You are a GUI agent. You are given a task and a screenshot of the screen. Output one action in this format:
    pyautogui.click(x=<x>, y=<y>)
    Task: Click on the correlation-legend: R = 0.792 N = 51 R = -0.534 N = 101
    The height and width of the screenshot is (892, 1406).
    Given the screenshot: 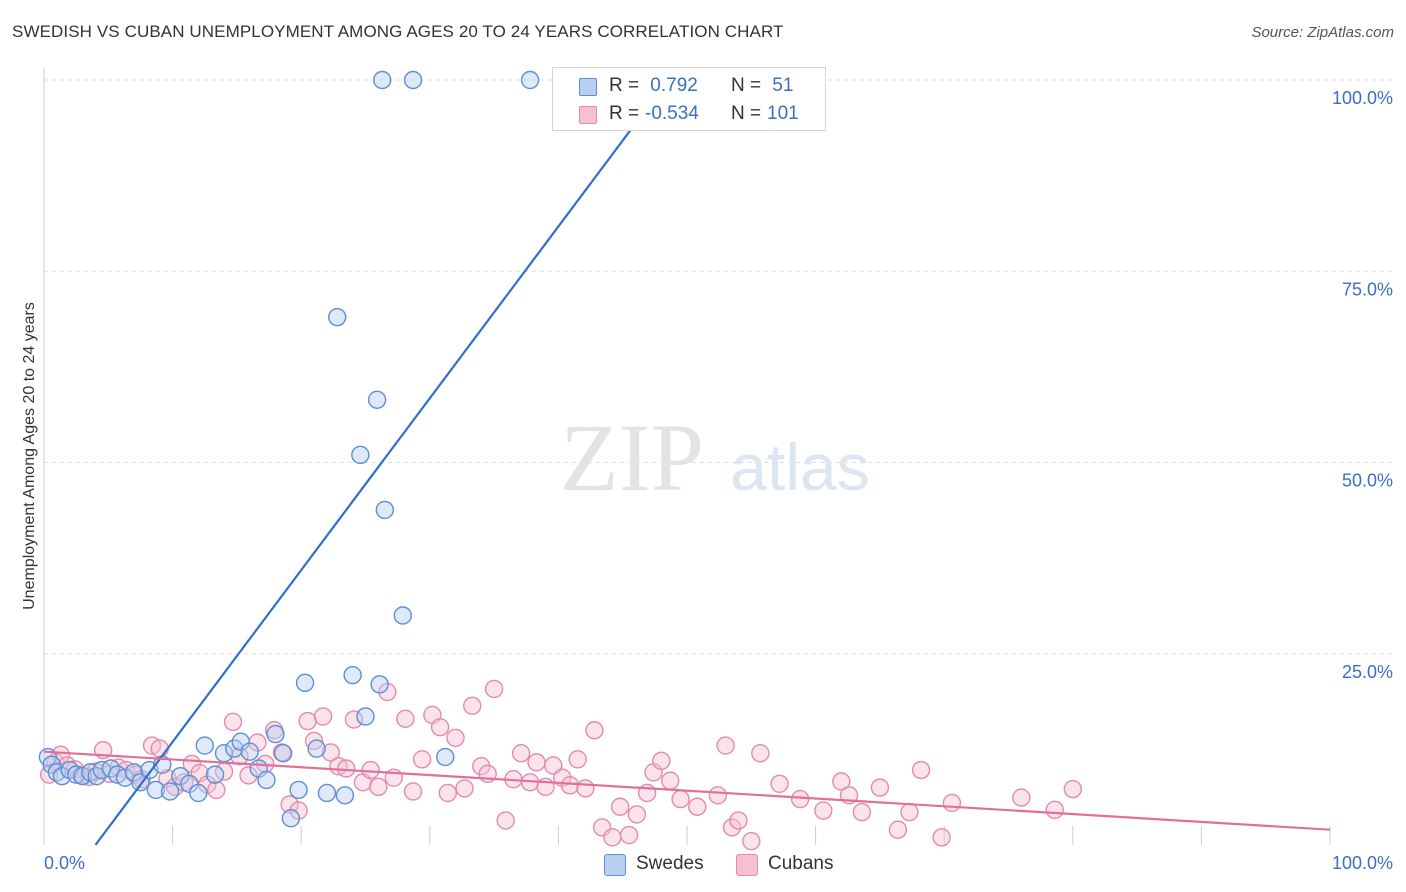 What is the action you would take?
    pyautogui.click(x=689, y=99)
    